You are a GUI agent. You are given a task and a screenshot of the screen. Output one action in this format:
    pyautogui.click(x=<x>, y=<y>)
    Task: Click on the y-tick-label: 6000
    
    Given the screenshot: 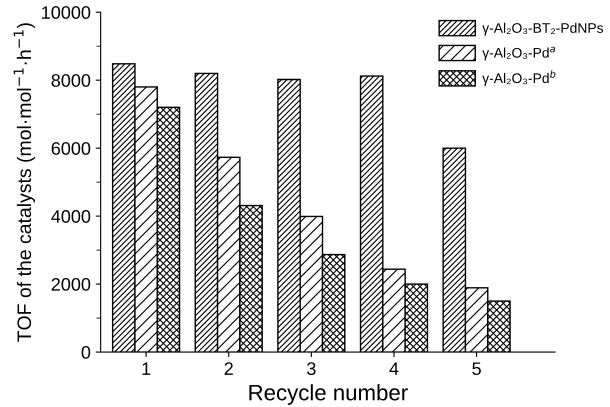 What is the action you would take?
    pyautogui.click(x=71, y=148)
    